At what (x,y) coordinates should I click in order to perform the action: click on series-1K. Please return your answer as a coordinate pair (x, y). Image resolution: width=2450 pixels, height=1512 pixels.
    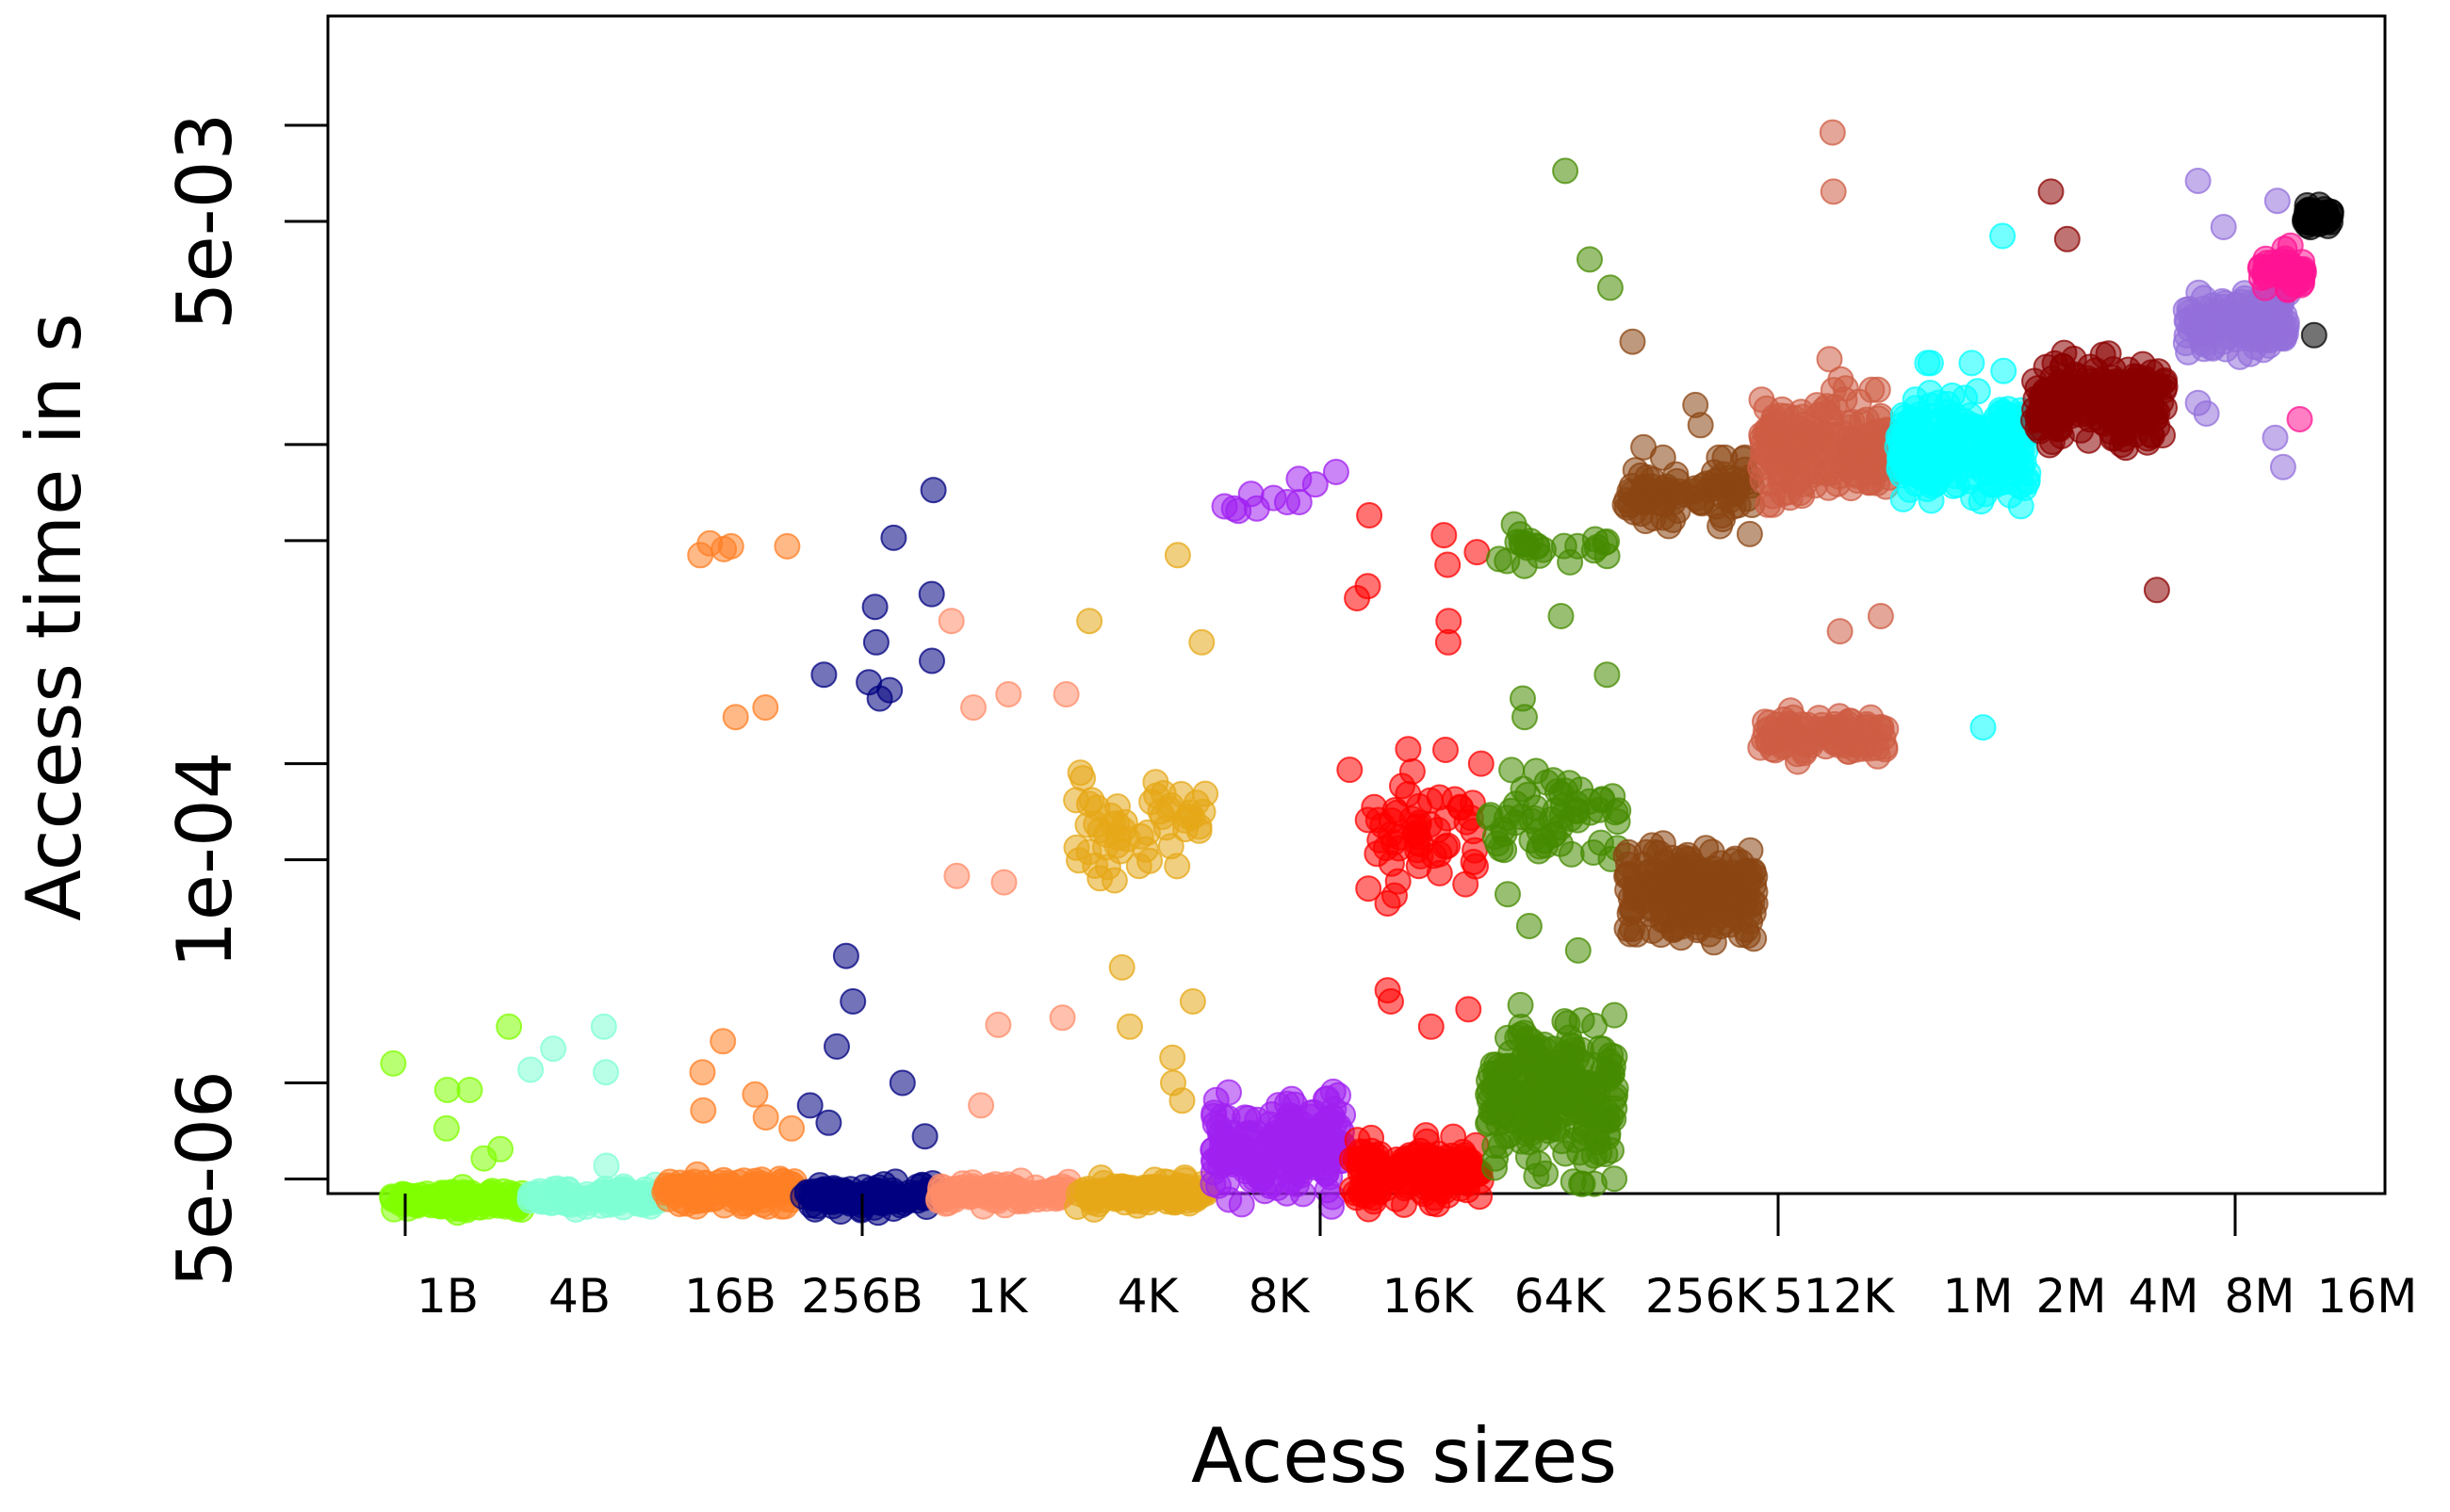
    Looking at the image, I should click on (1004, 914).